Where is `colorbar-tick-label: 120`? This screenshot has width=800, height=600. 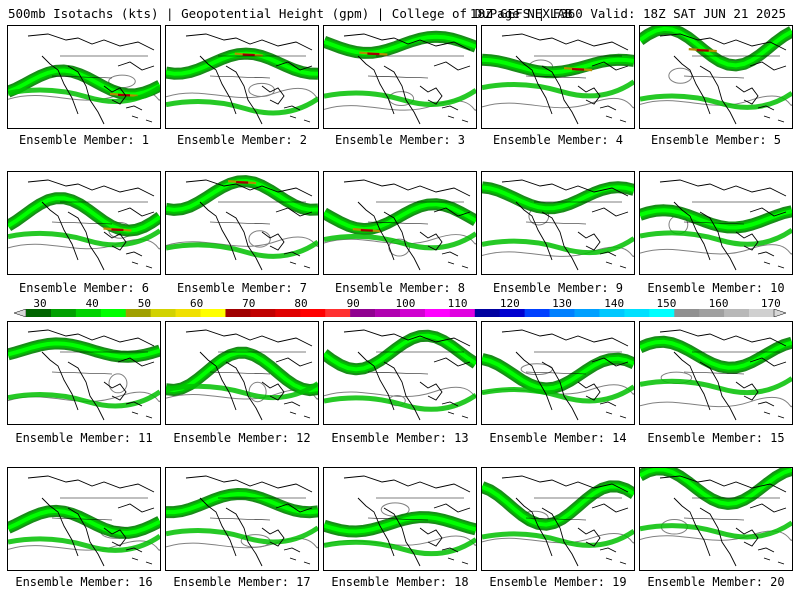 colorbar-tick-label: 120 is located at coordinates (509, 303).